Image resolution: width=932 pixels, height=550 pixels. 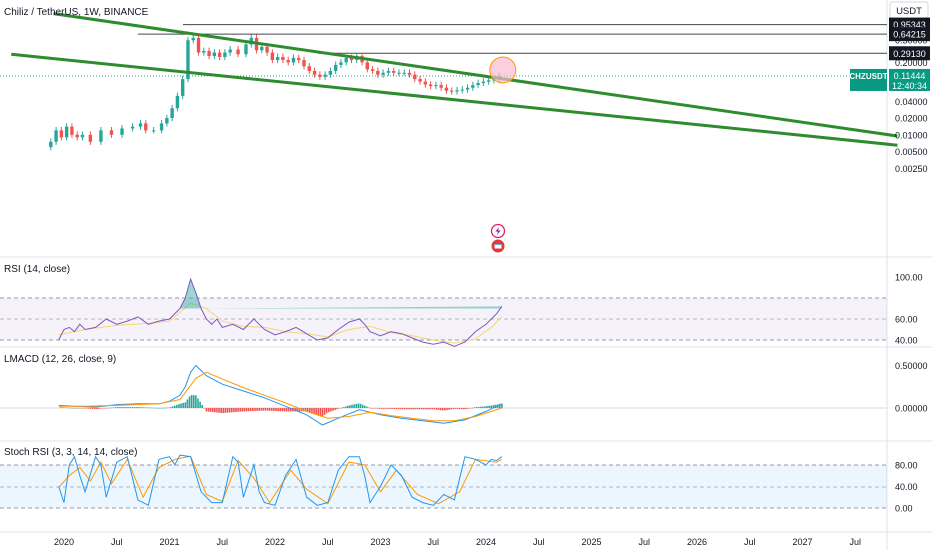 I want to click on axis-tick-label: 80.00, so click(x=906, y=465).